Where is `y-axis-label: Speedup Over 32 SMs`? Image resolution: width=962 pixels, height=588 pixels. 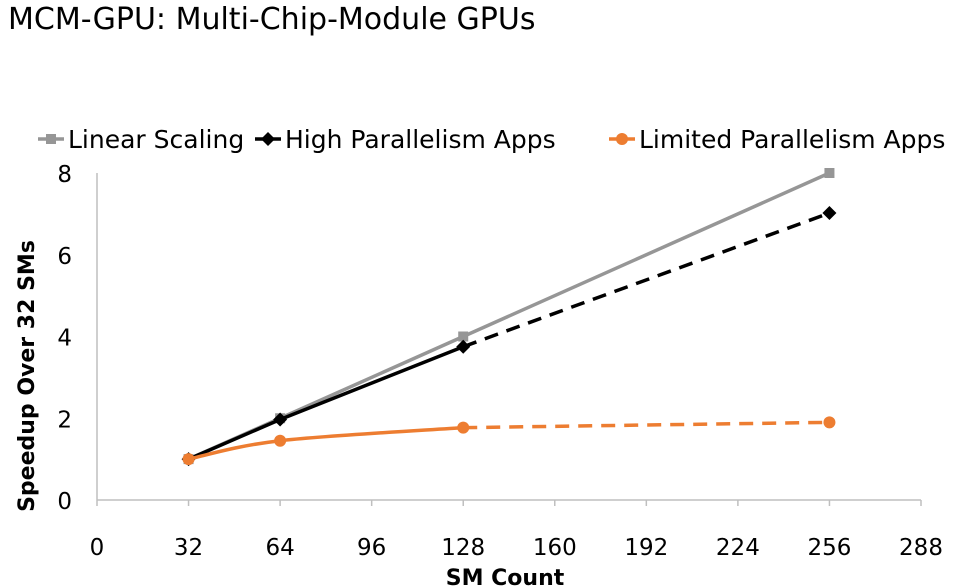 y-axis-label: Speedup Over 32 SMs is located at coordinates (27, 376).